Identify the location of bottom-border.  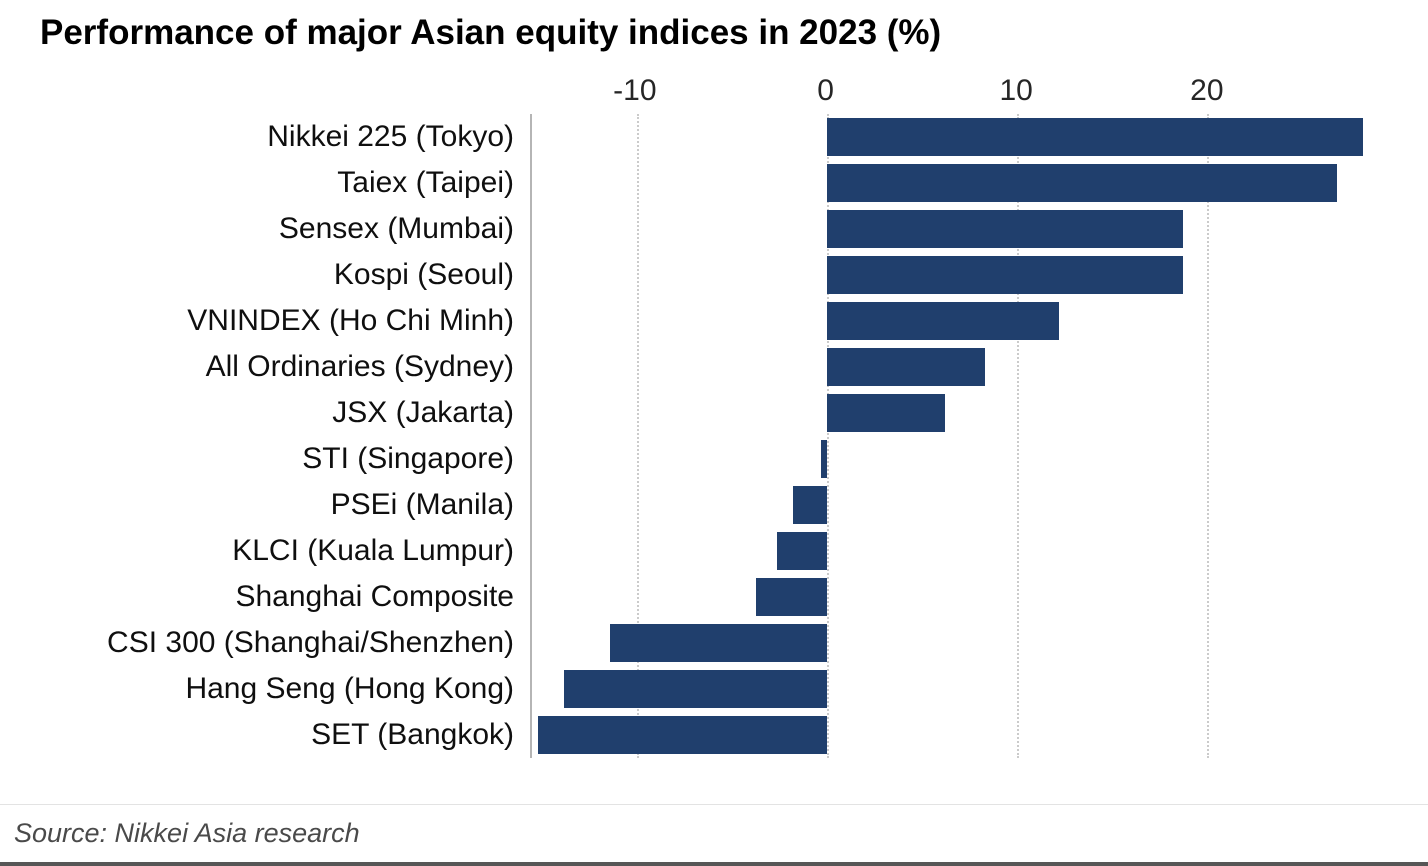
(714, 864).